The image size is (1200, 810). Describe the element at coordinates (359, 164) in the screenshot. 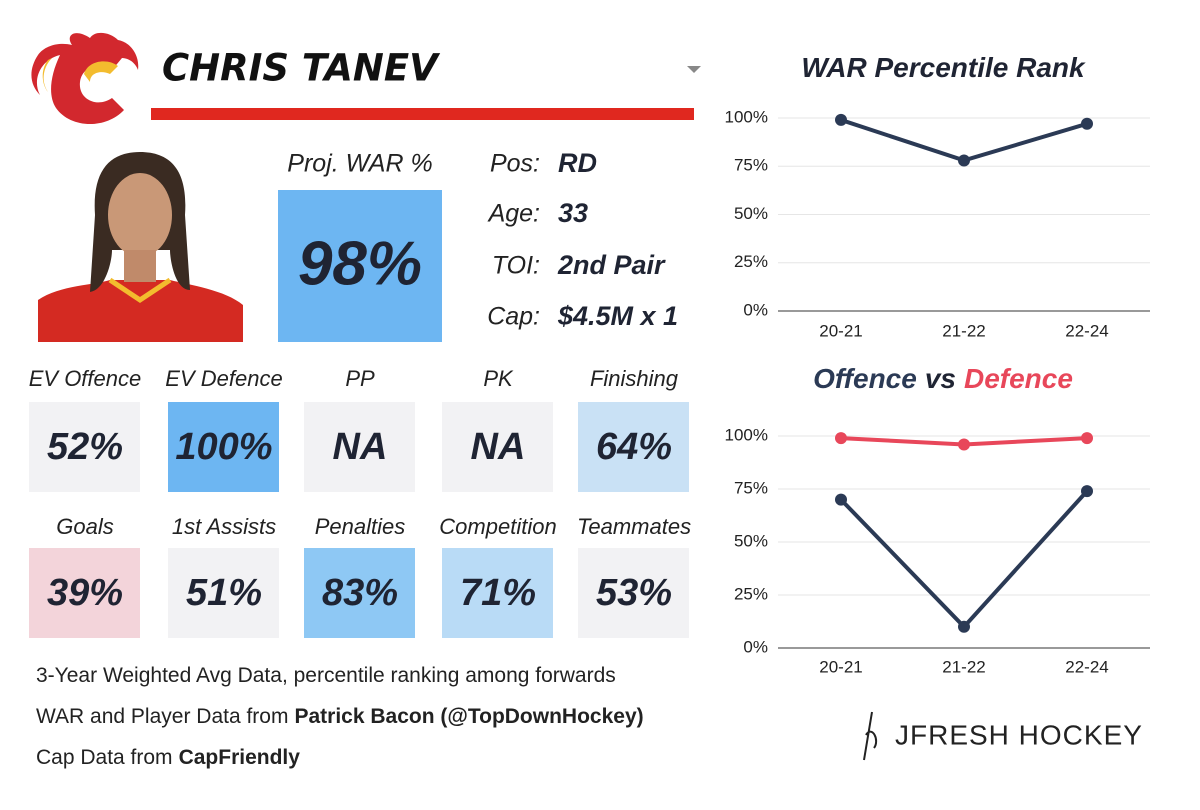

I see `proj-war-label: Proj. WAR %` at that location.